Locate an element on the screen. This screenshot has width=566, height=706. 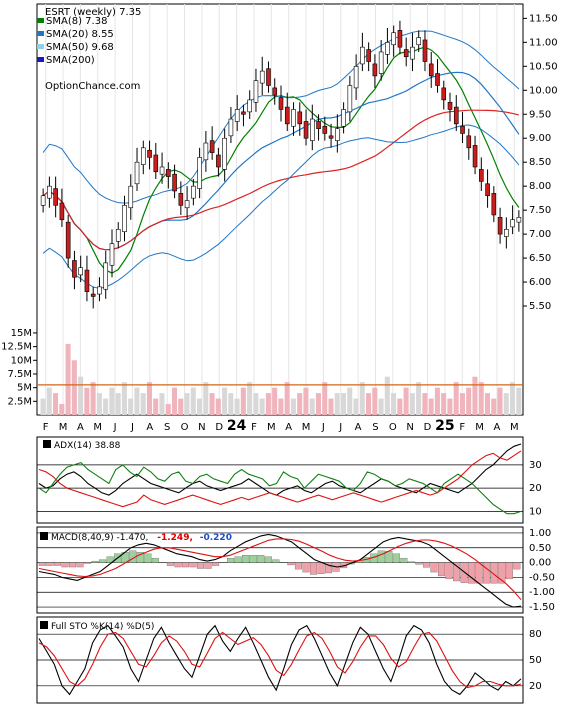
volume-y-tick-label: 2.5M is located at coordinates (19, 401).